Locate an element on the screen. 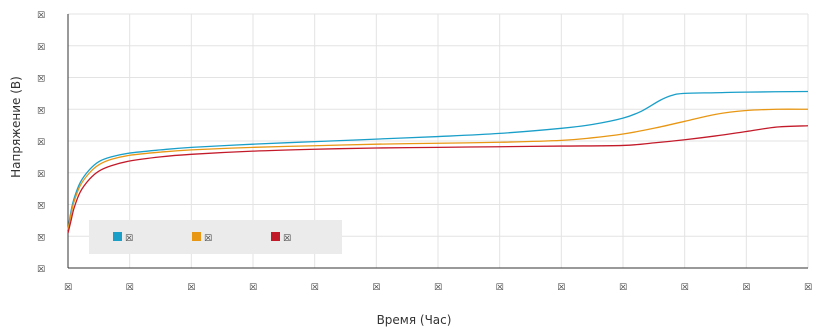 The image size is (819, 335). legend-box is located at coordinates (215, 237).